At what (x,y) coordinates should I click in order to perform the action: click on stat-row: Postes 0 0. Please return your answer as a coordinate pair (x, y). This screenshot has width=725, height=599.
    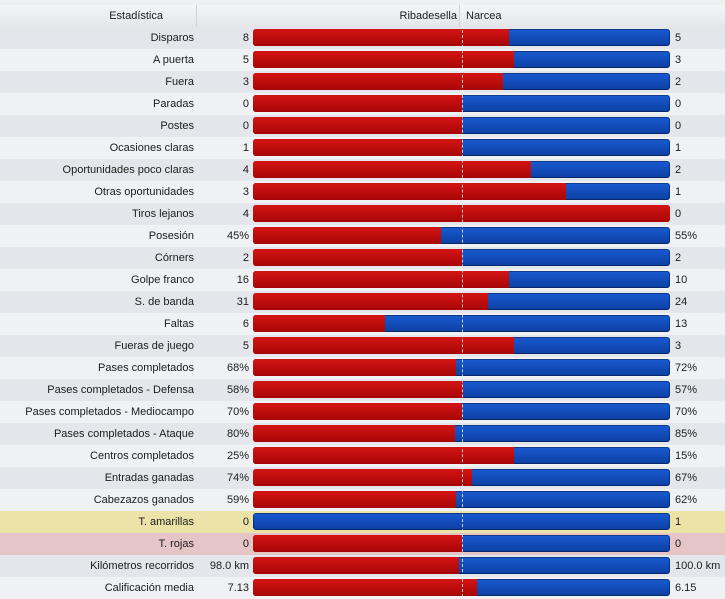
    Looking at the image, I should click on (362, 126).